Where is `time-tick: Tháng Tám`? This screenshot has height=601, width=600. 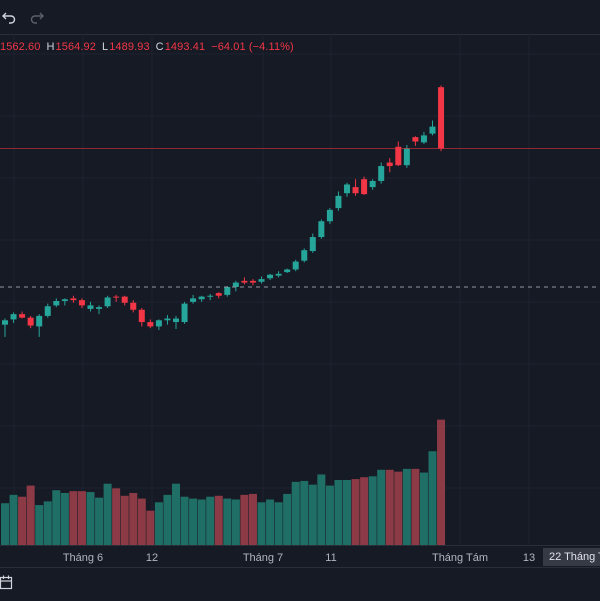 time-tick: Tháng Tám is located at coordinates (460, 558).